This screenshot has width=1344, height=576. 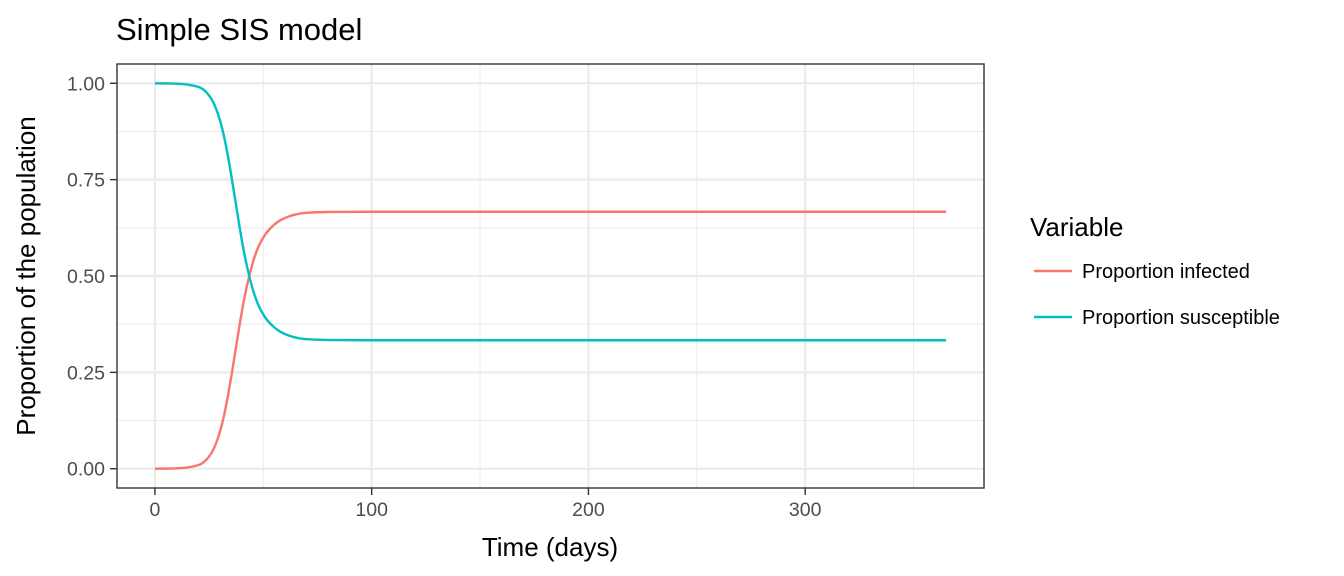 I want to click on y-tick-label-2: 0.50, so click(x=86, y=277).